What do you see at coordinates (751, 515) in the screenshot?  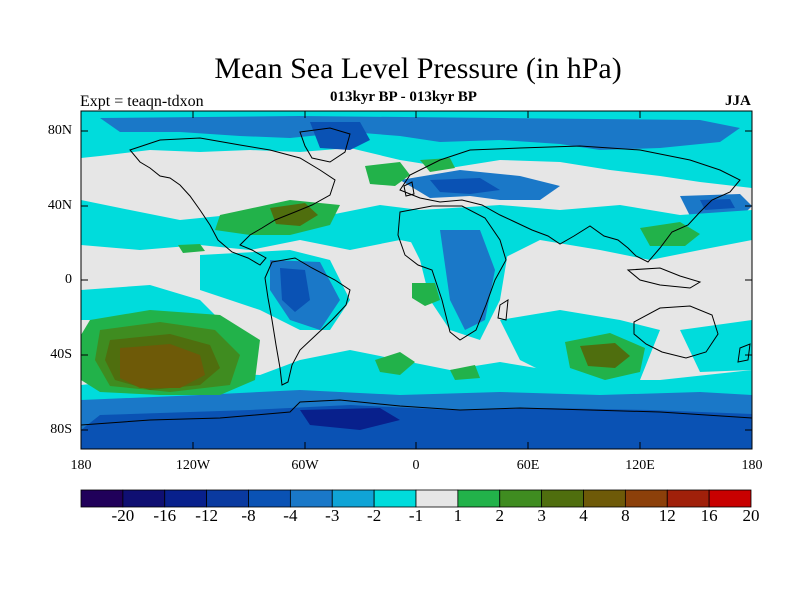 I see `colorbar-tick-label: 20` at bounding box center [751, 515].